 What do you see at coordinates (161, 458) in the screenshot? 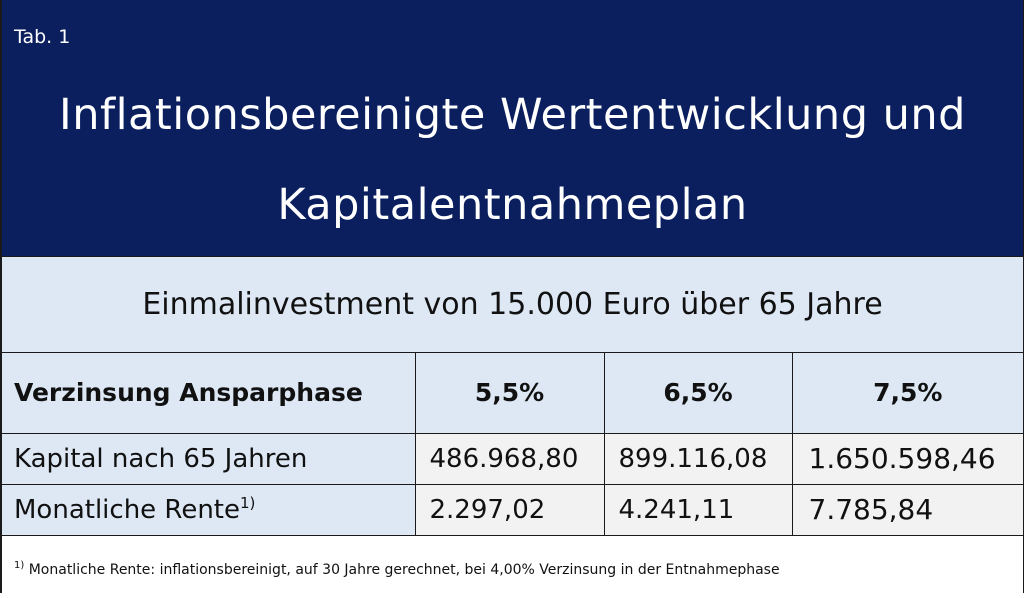
I see `row-label-text: Kapital nach 65 Jahren` at bounding box center [161, 458].